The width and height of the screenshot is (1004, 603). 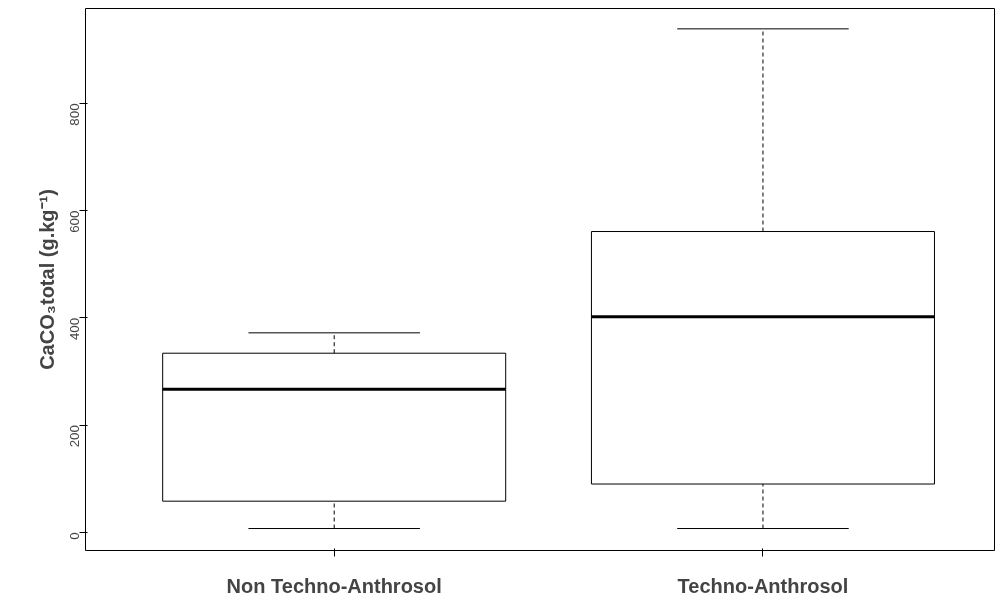 I want to click on y-tick-label: 200, so click(x=74, y=436).